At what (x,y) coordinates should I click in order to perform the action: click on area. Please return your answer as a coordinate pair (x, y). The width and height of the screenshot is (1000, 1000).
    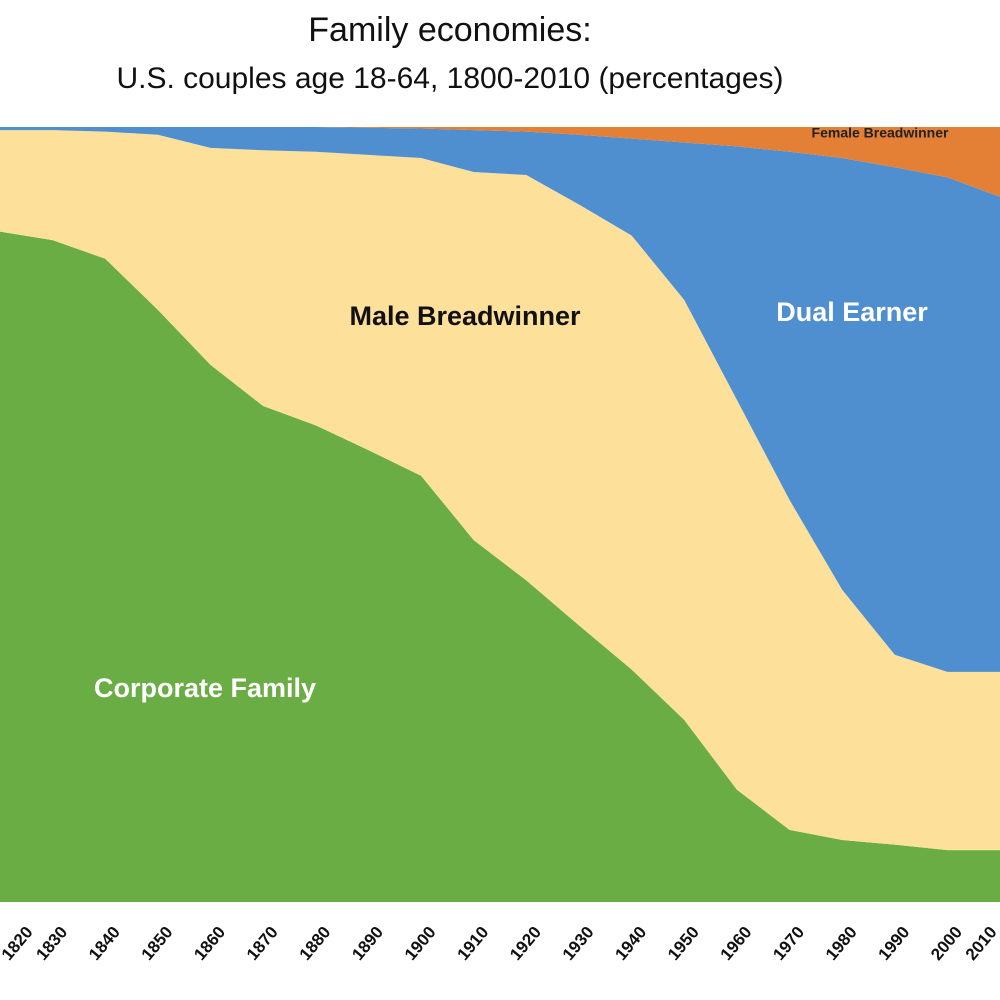
    Looking at the image, I should click on (500, 162).